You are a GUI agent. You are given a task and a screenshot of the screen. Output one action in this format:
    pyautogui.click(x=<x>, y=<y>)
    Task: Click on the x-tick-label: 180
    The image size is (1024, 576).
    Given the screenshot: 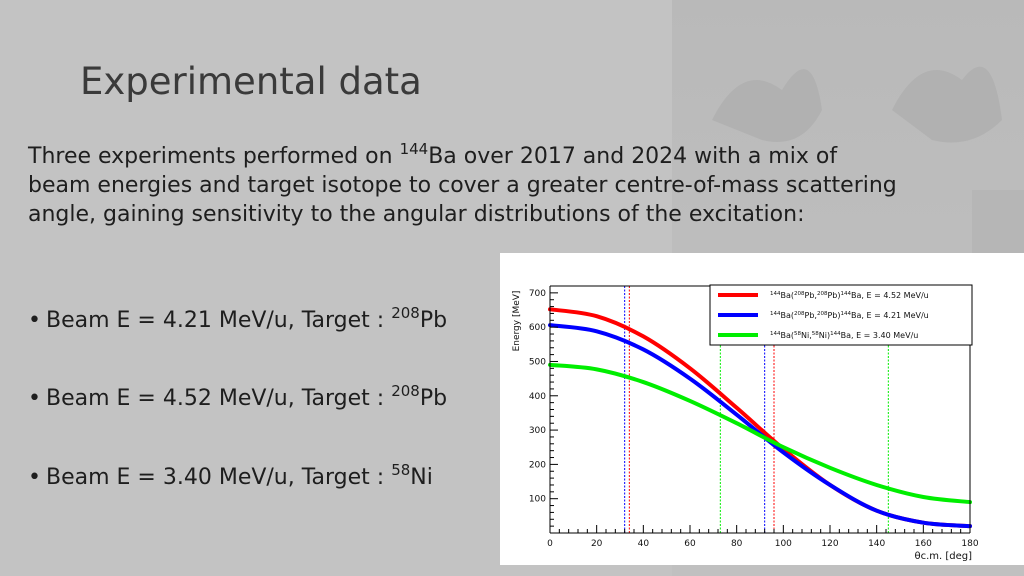 What is the action you would take?
    pyautogui.click(x=969, y=544)
    